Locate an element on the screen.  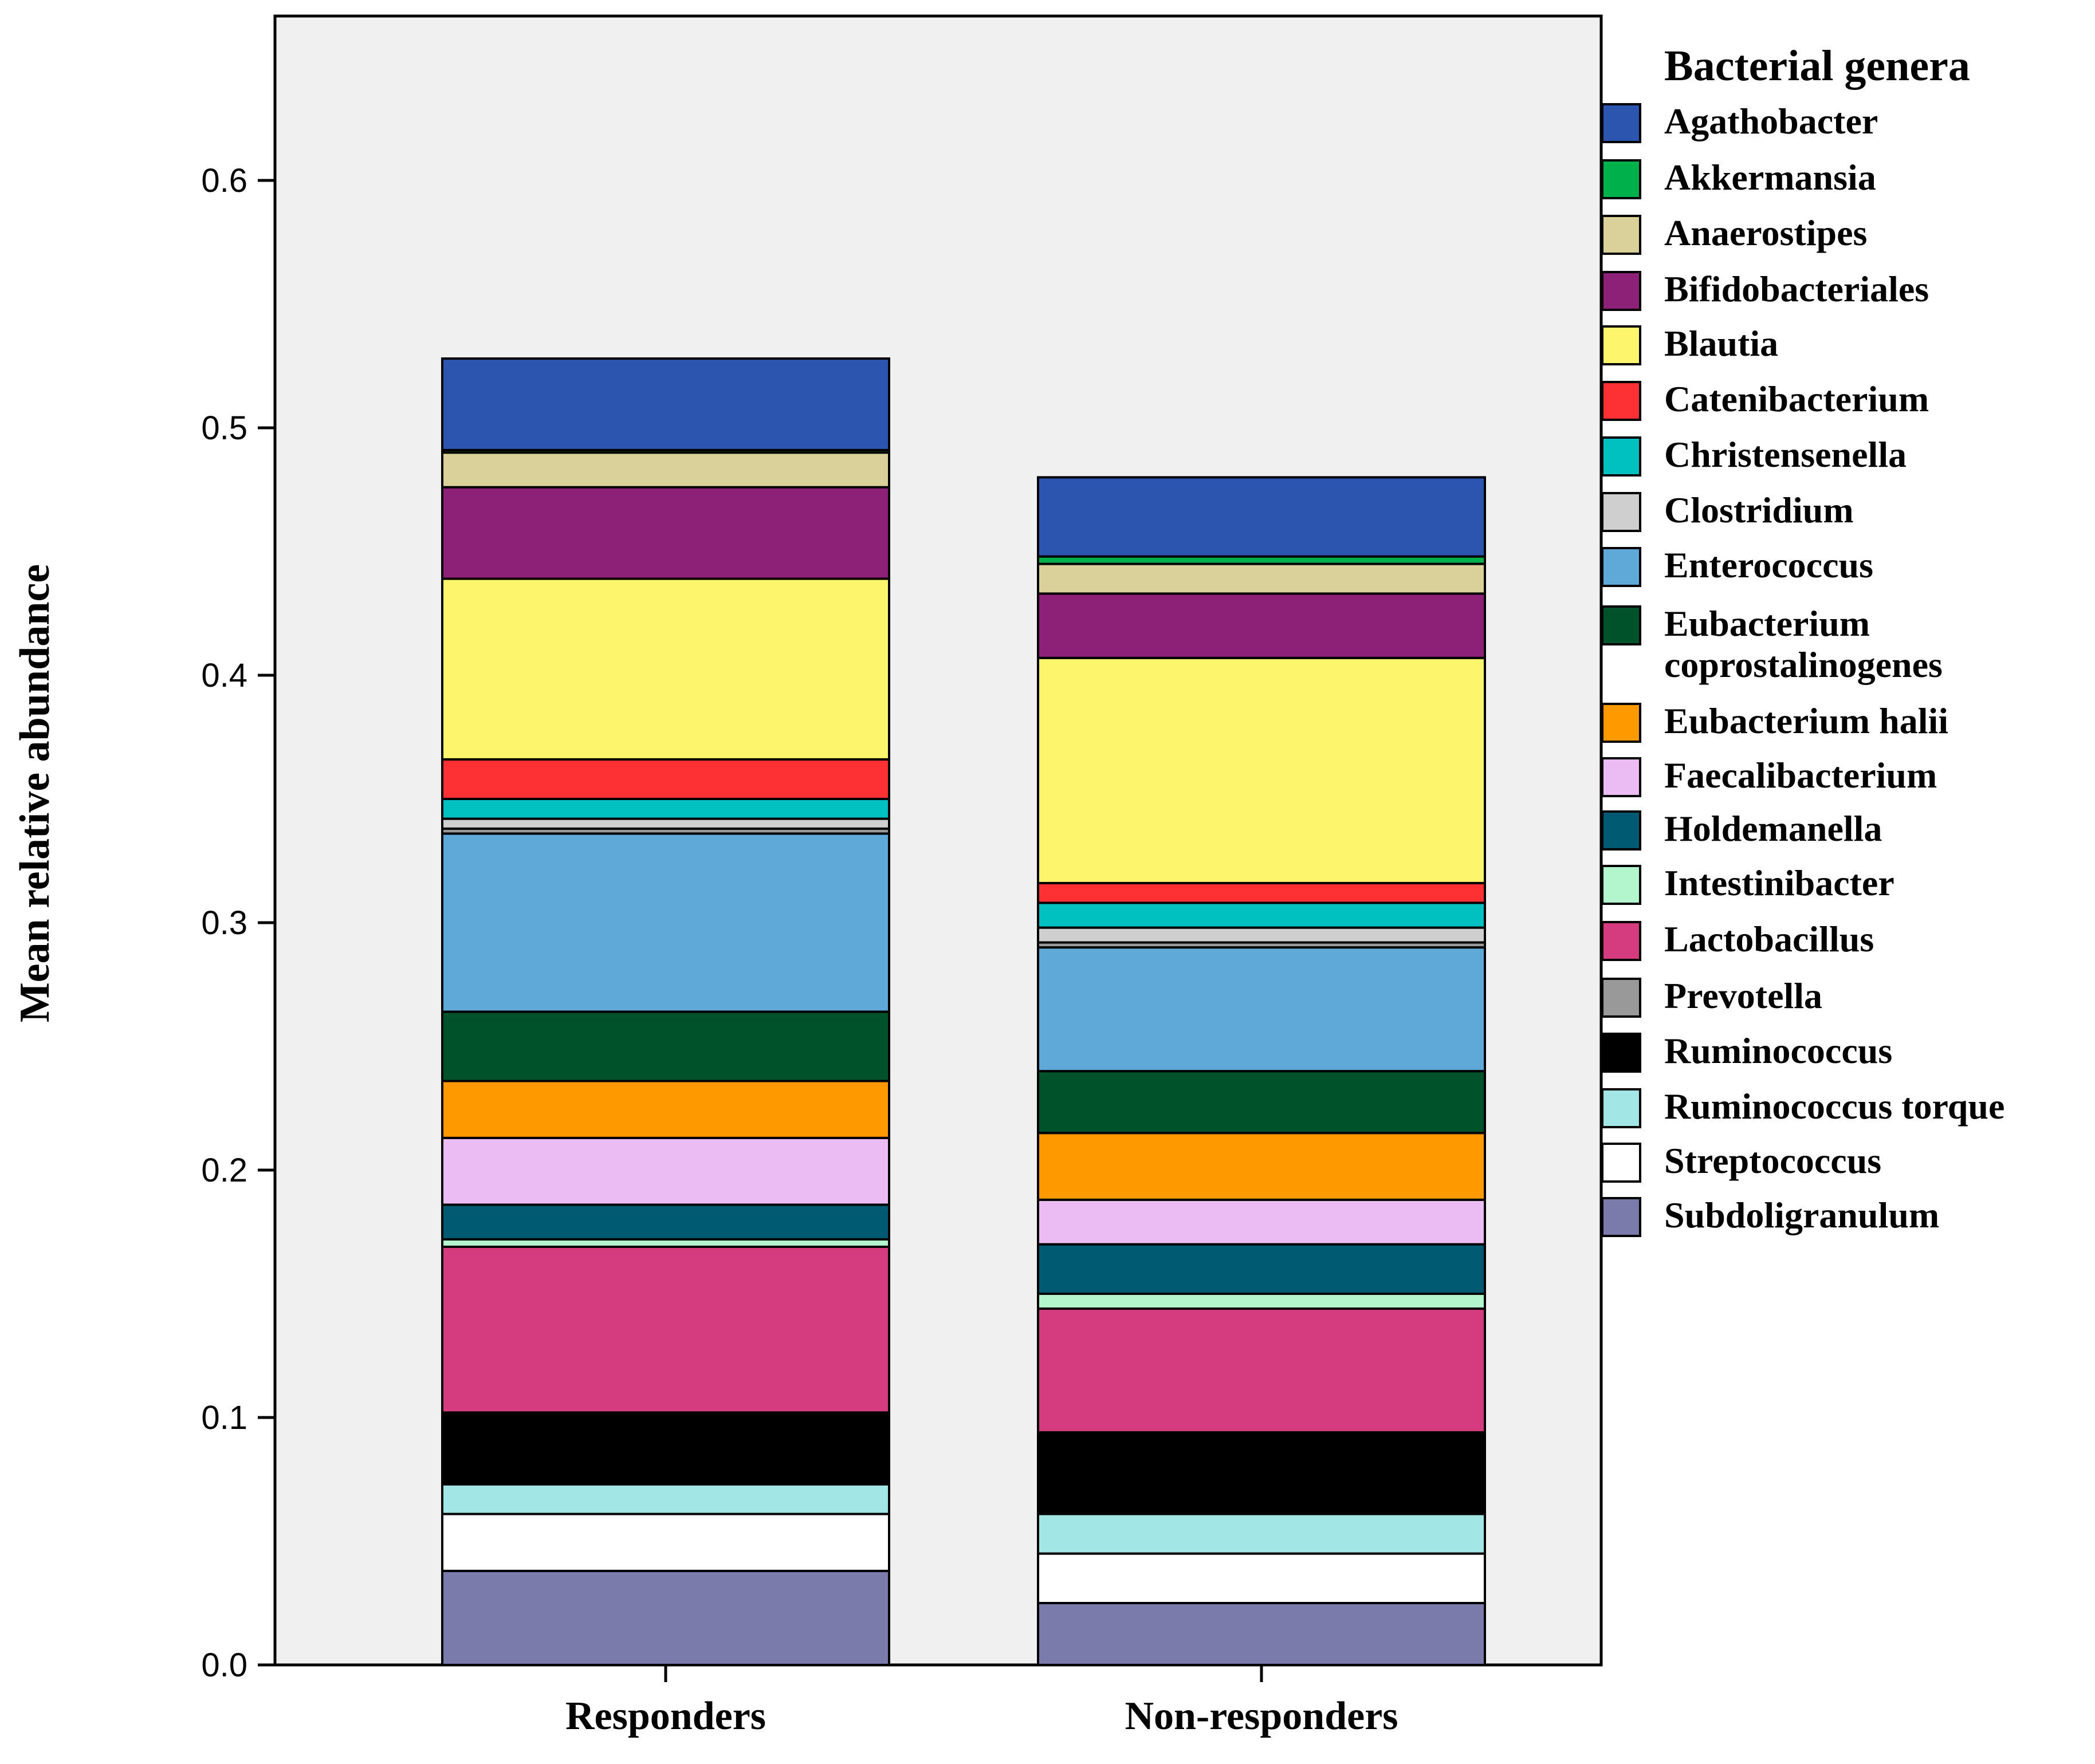
bar-segment-faecalibacterium-non-responders is located at coordinates (1261, 1222).